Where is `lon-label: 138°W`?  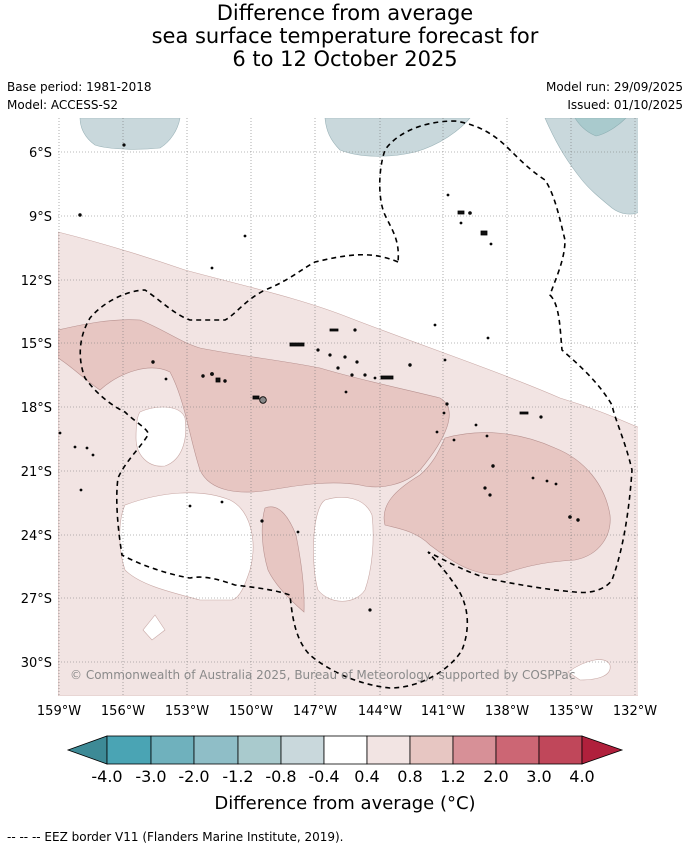
lon-label: 138°W is located at coordinates (507, 711).